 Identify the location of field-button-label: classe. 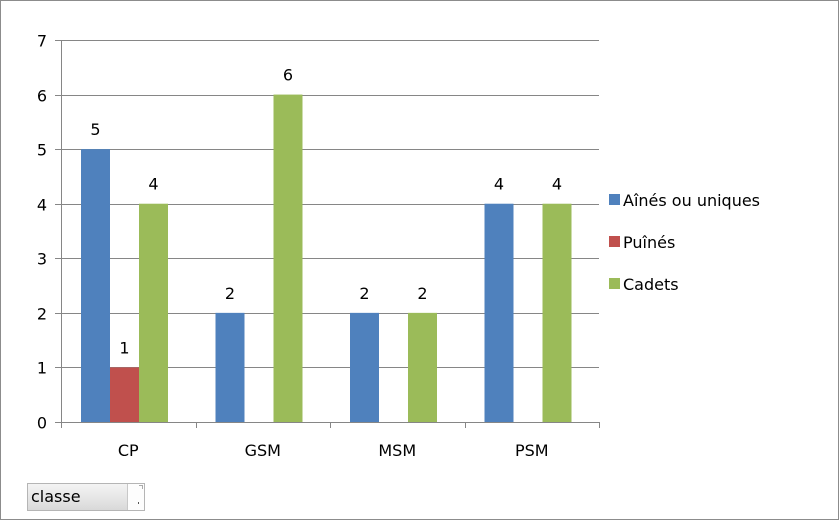
(56, 496).